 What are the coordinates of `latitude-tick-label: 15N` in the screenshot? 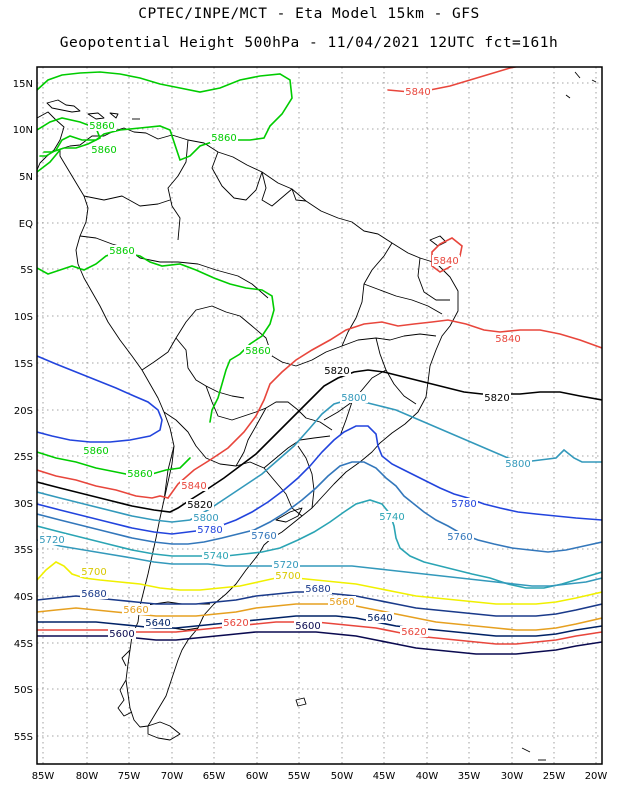 It's located at (23, 84).